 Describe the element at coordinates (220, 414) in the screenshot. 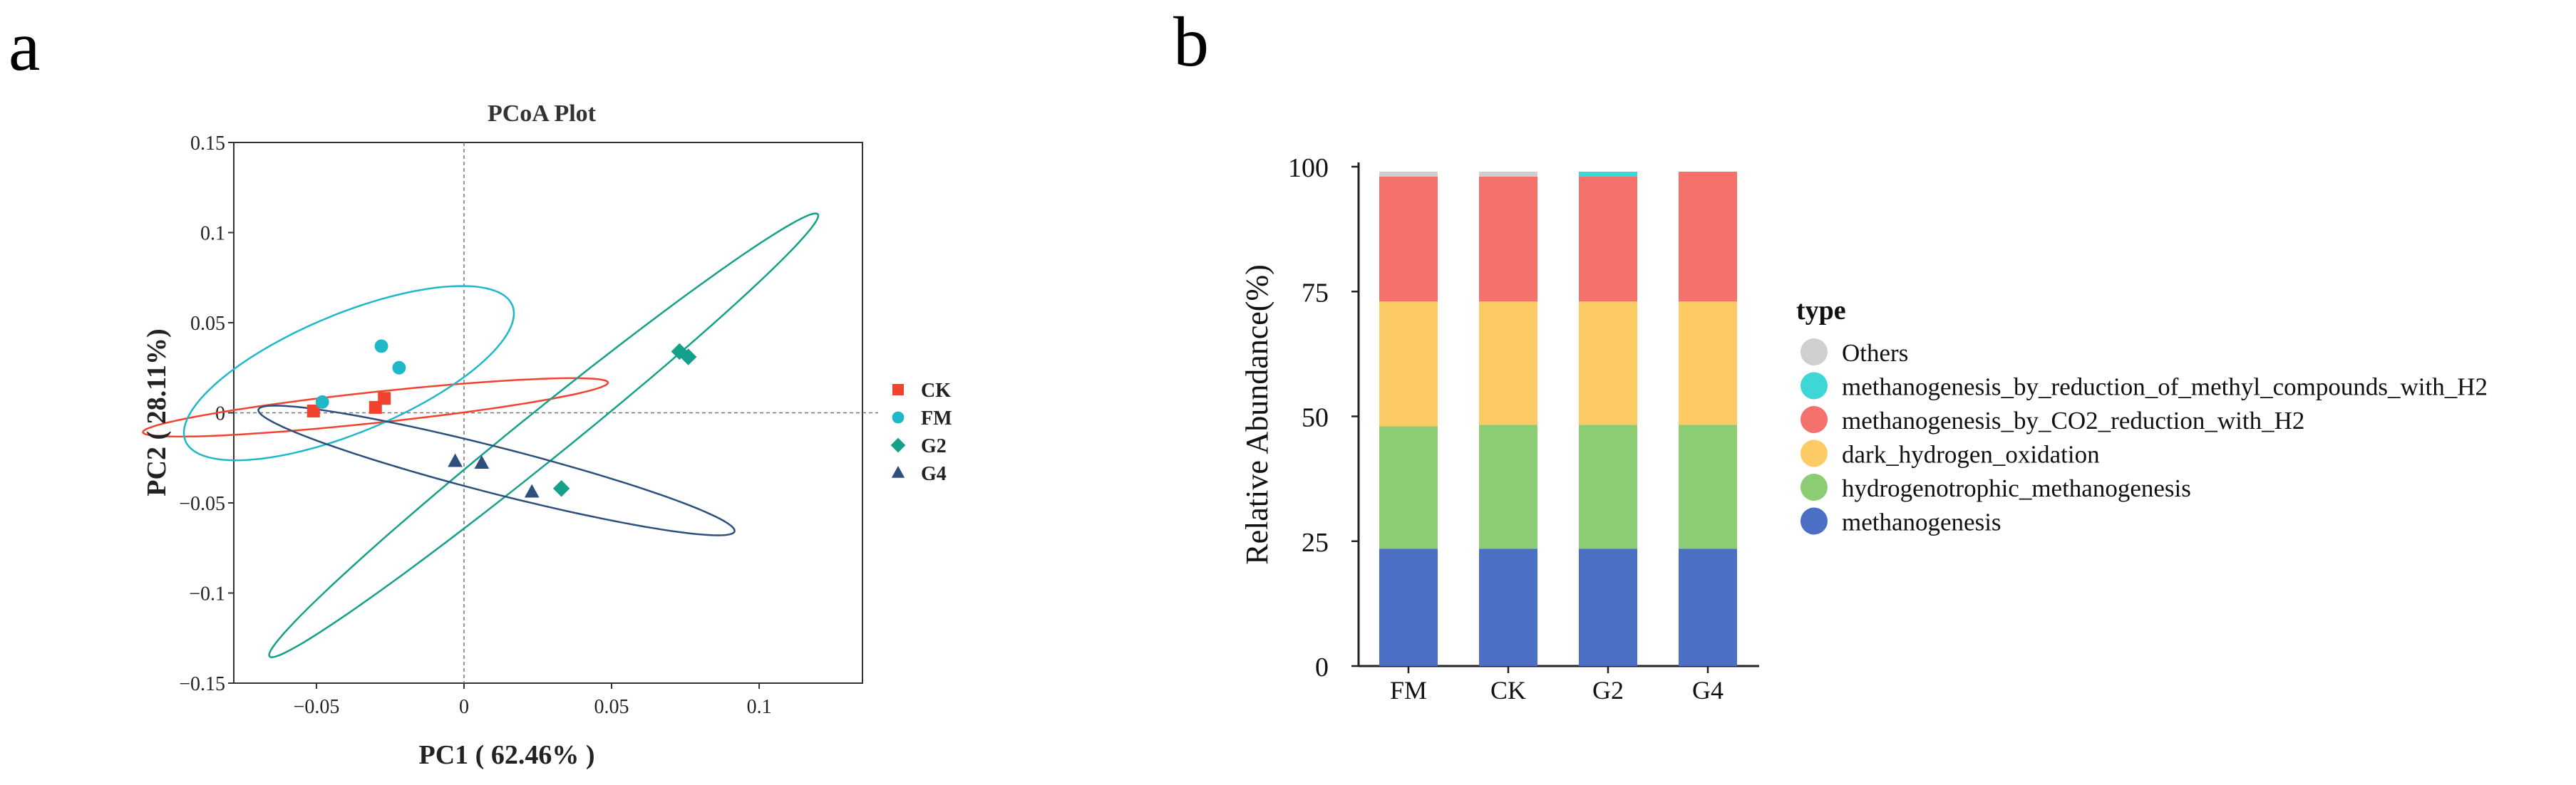

I see `pcoa-y-tick-label: 0` at that location.